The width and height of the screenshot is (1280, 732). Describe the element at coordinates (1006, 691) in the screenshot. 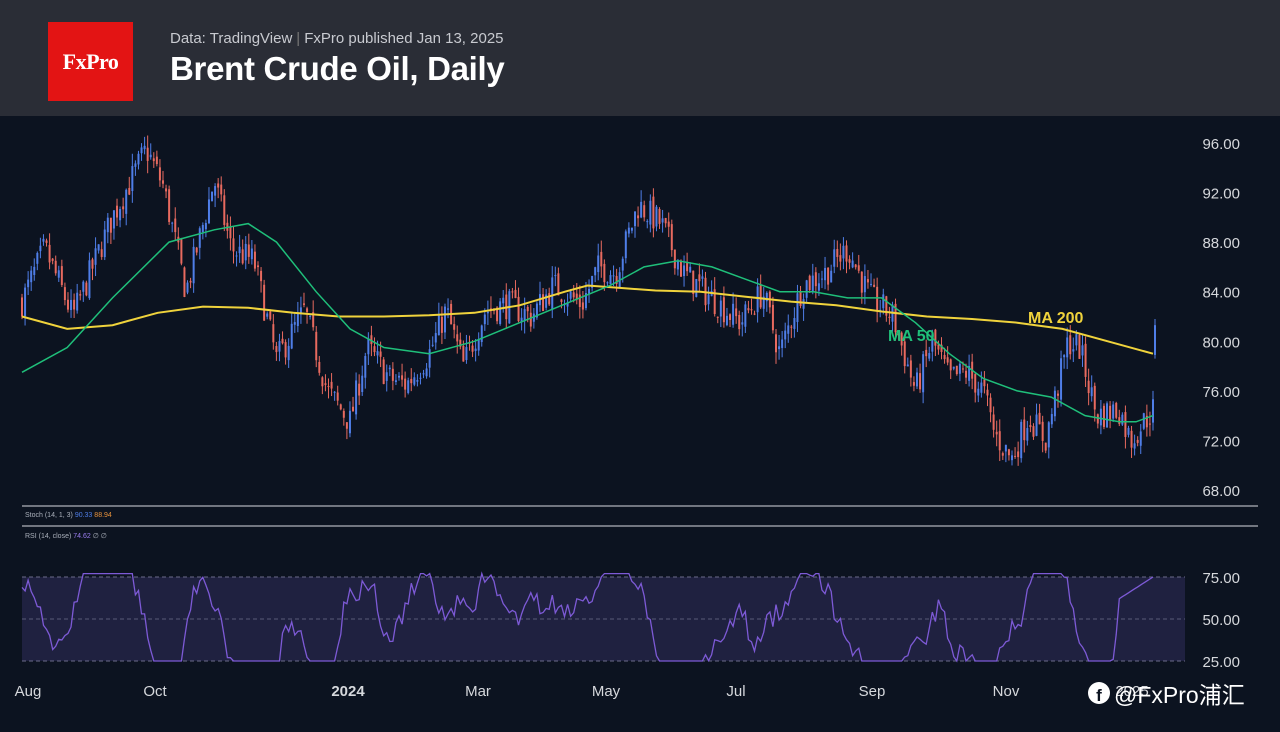

I see `time-tick: Nov` at that location.